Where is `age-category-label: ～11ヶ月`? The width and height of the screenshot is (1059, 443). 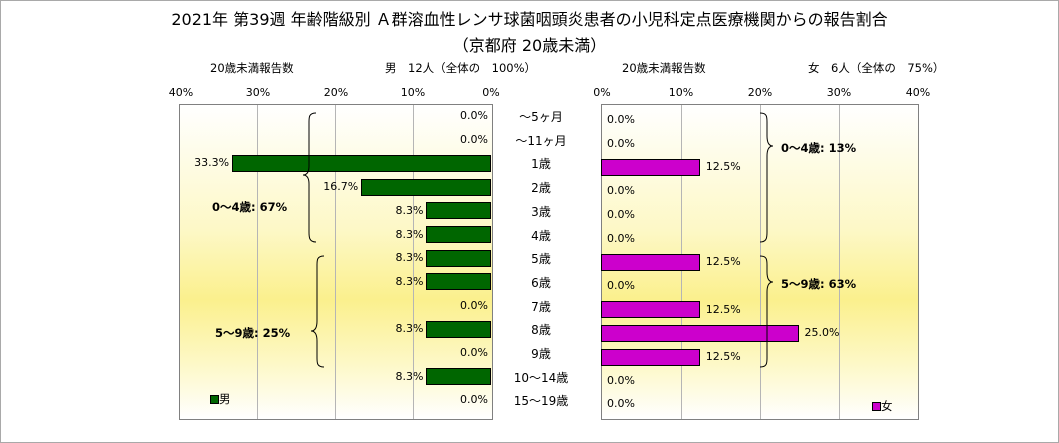
age-category-label: ～11ヶ月 is located at coordinates (541, 140).